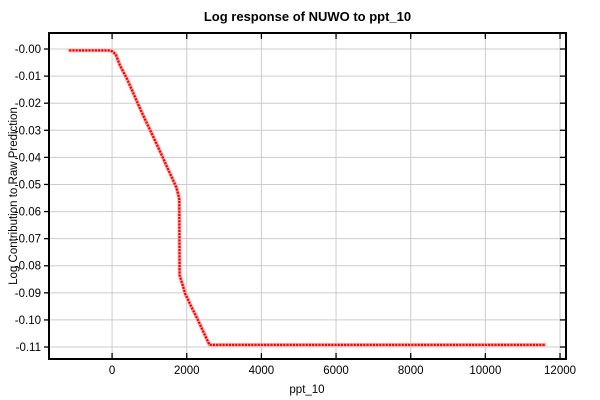  I want to click on x-tick-label: 0, so click(112, 371).